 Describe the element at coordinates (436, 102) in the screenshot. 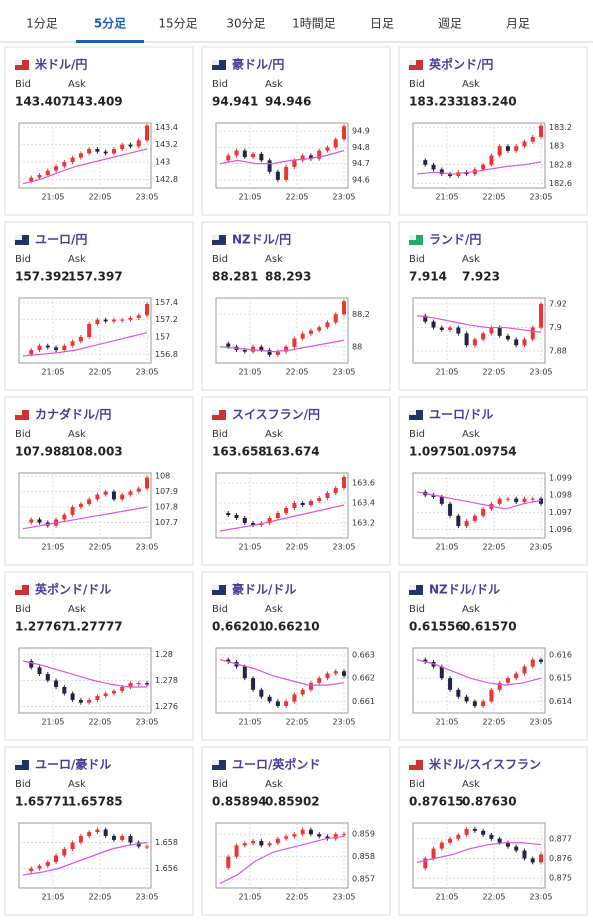

I see `bid-value: 183.233` at that location.